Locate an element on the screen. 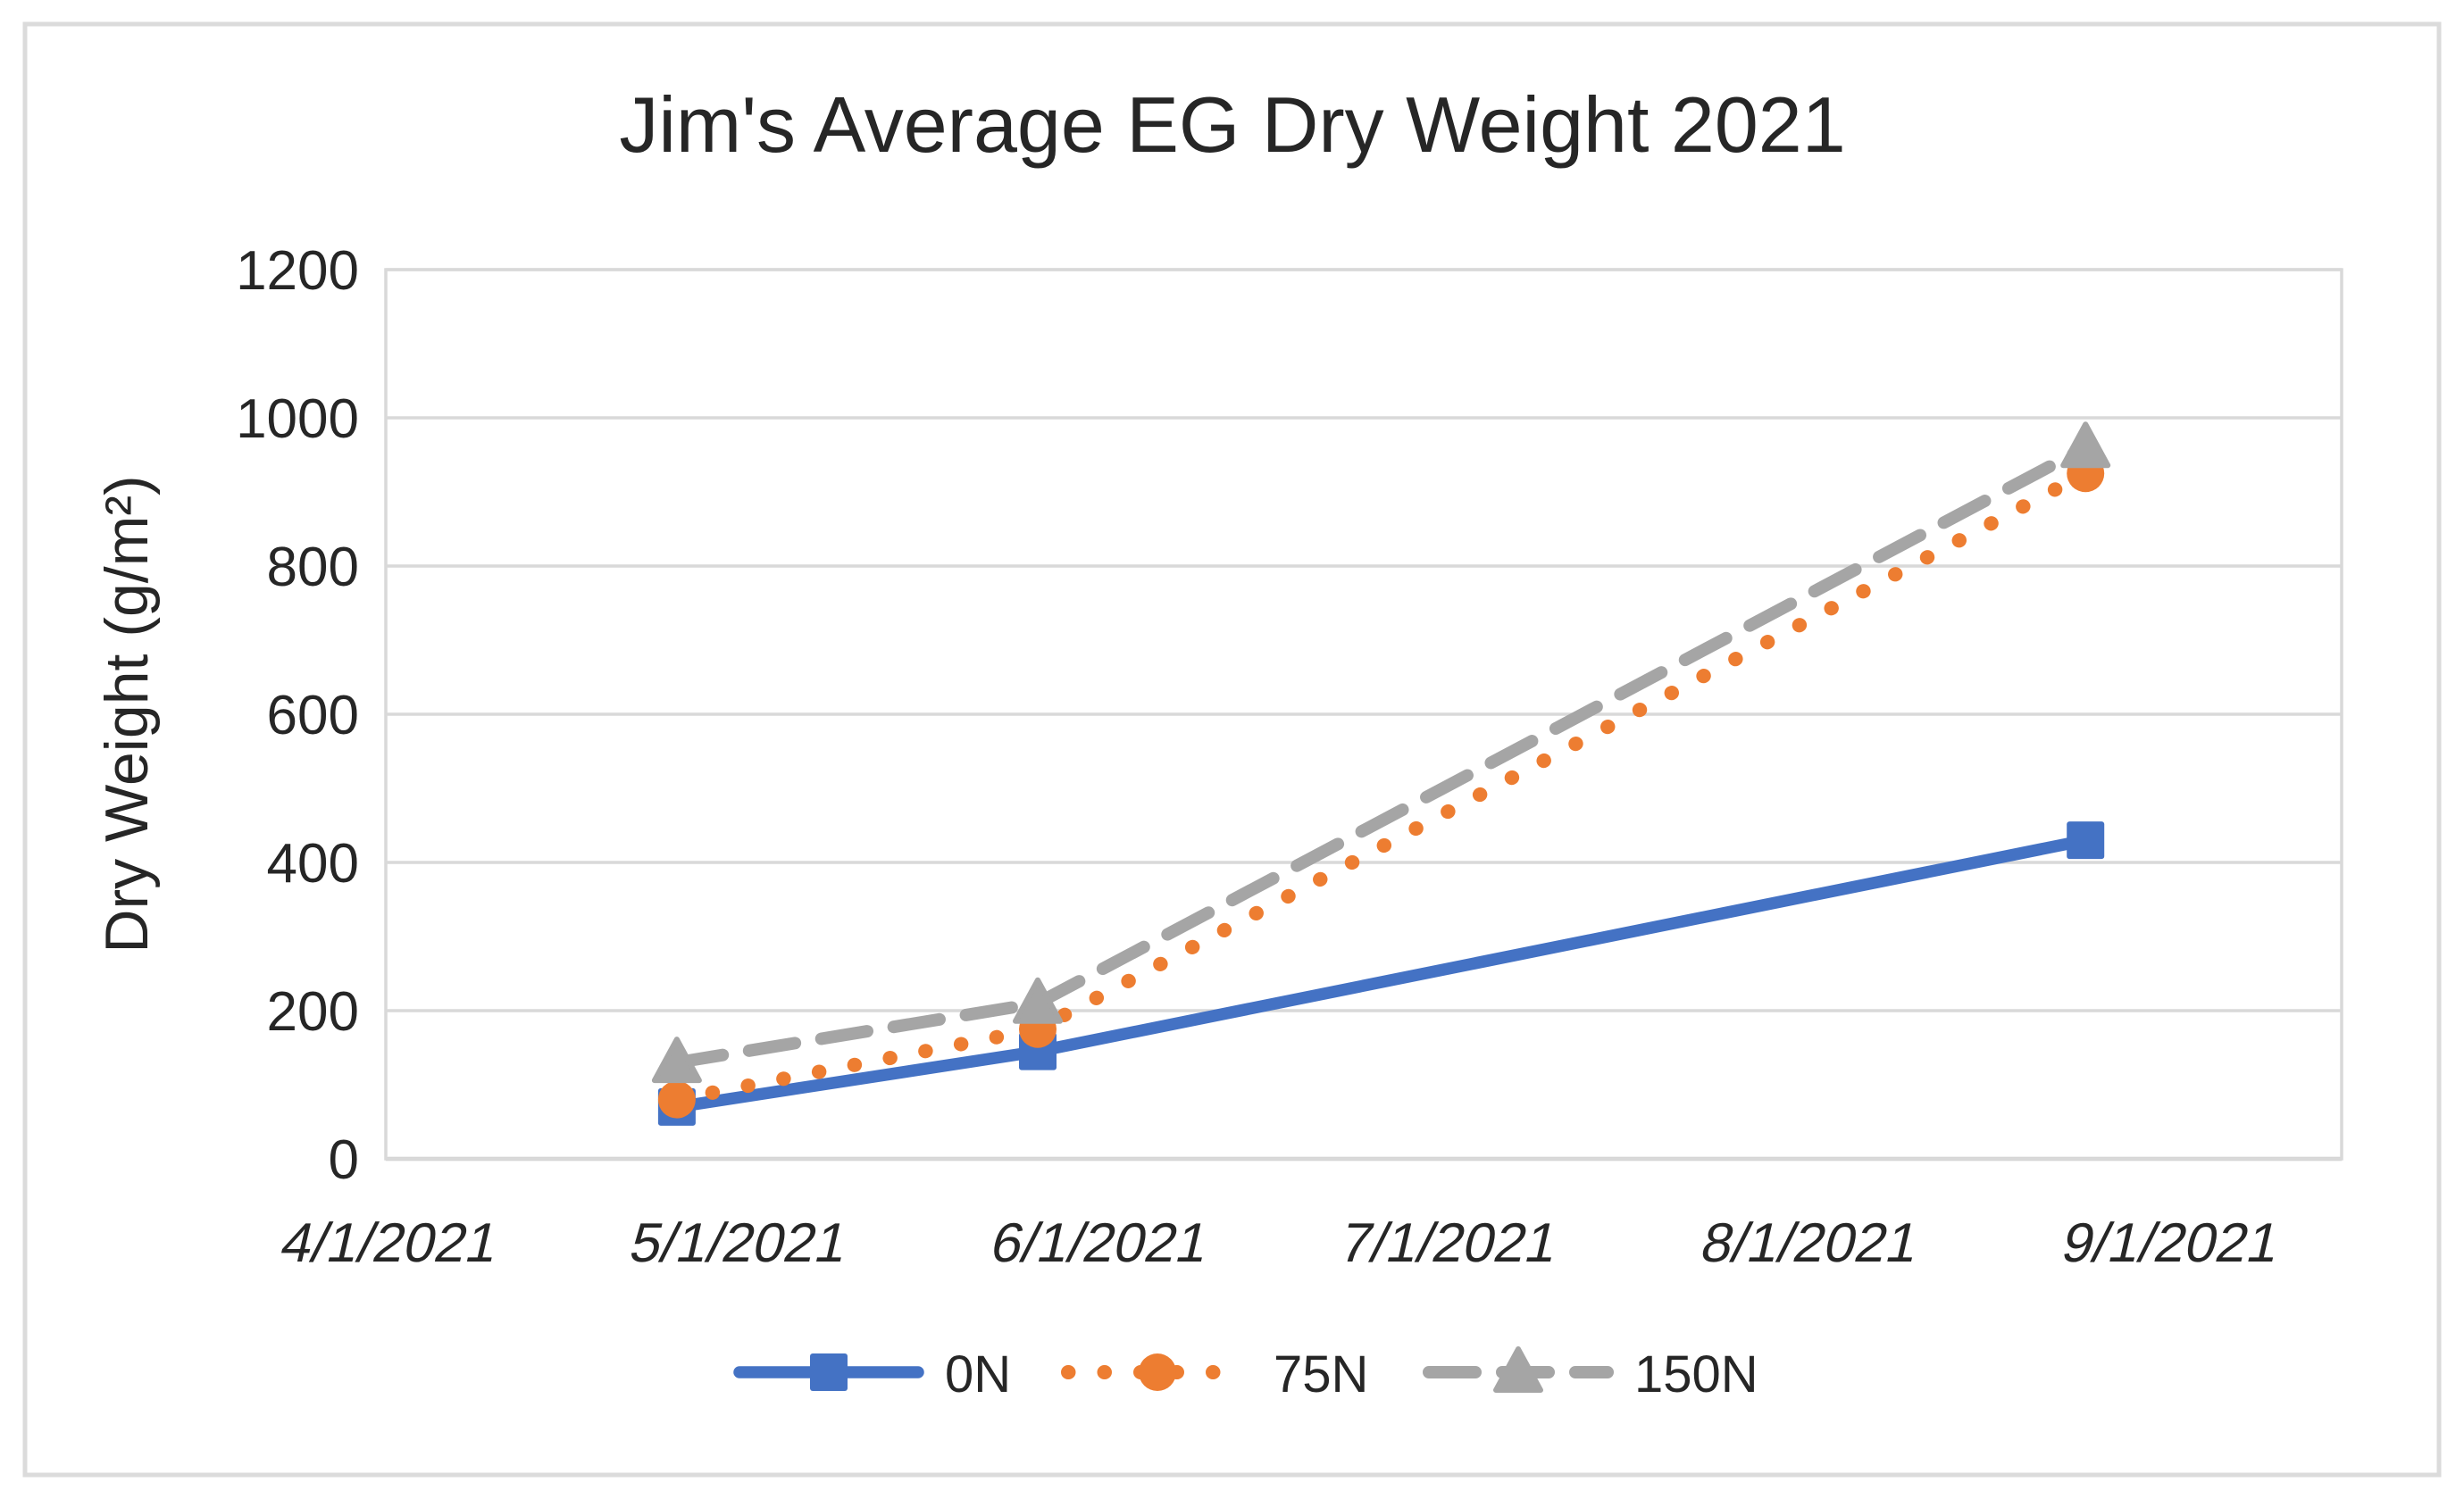 Image resolution: width=2464 pixels, height=1499 pixels. y-tick-label-1000: 1000 is located at coordinates (297, 419).